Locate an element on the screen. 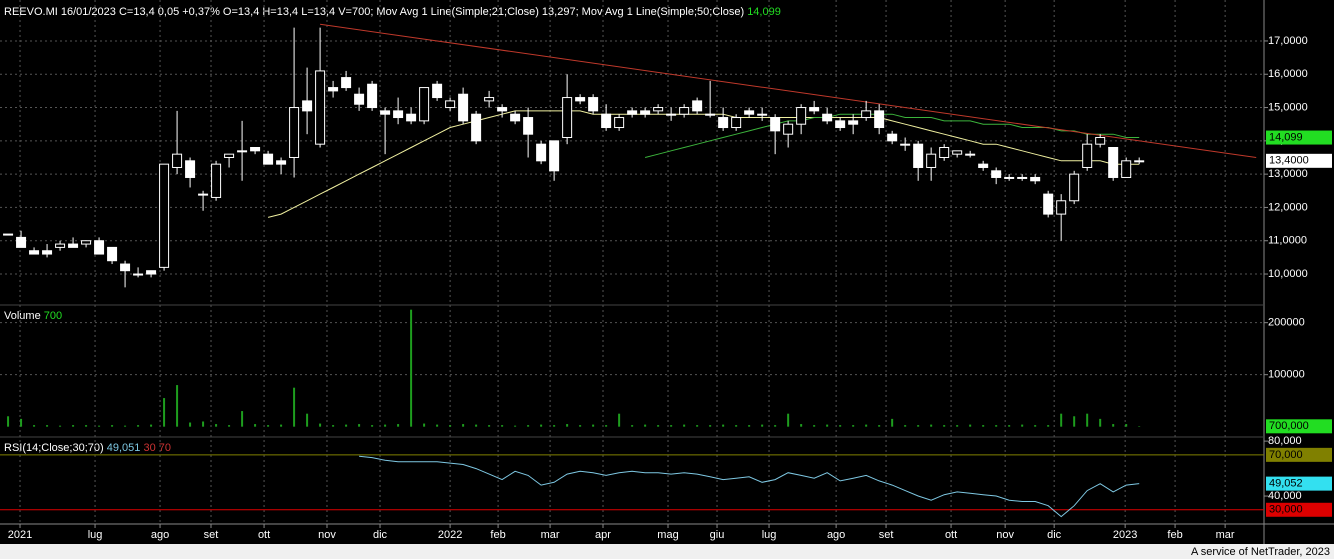 Image resolution: width=1334 pixels, height=559 pixels. y-tick-label: 100000 is located at coordinates (1286, 375).